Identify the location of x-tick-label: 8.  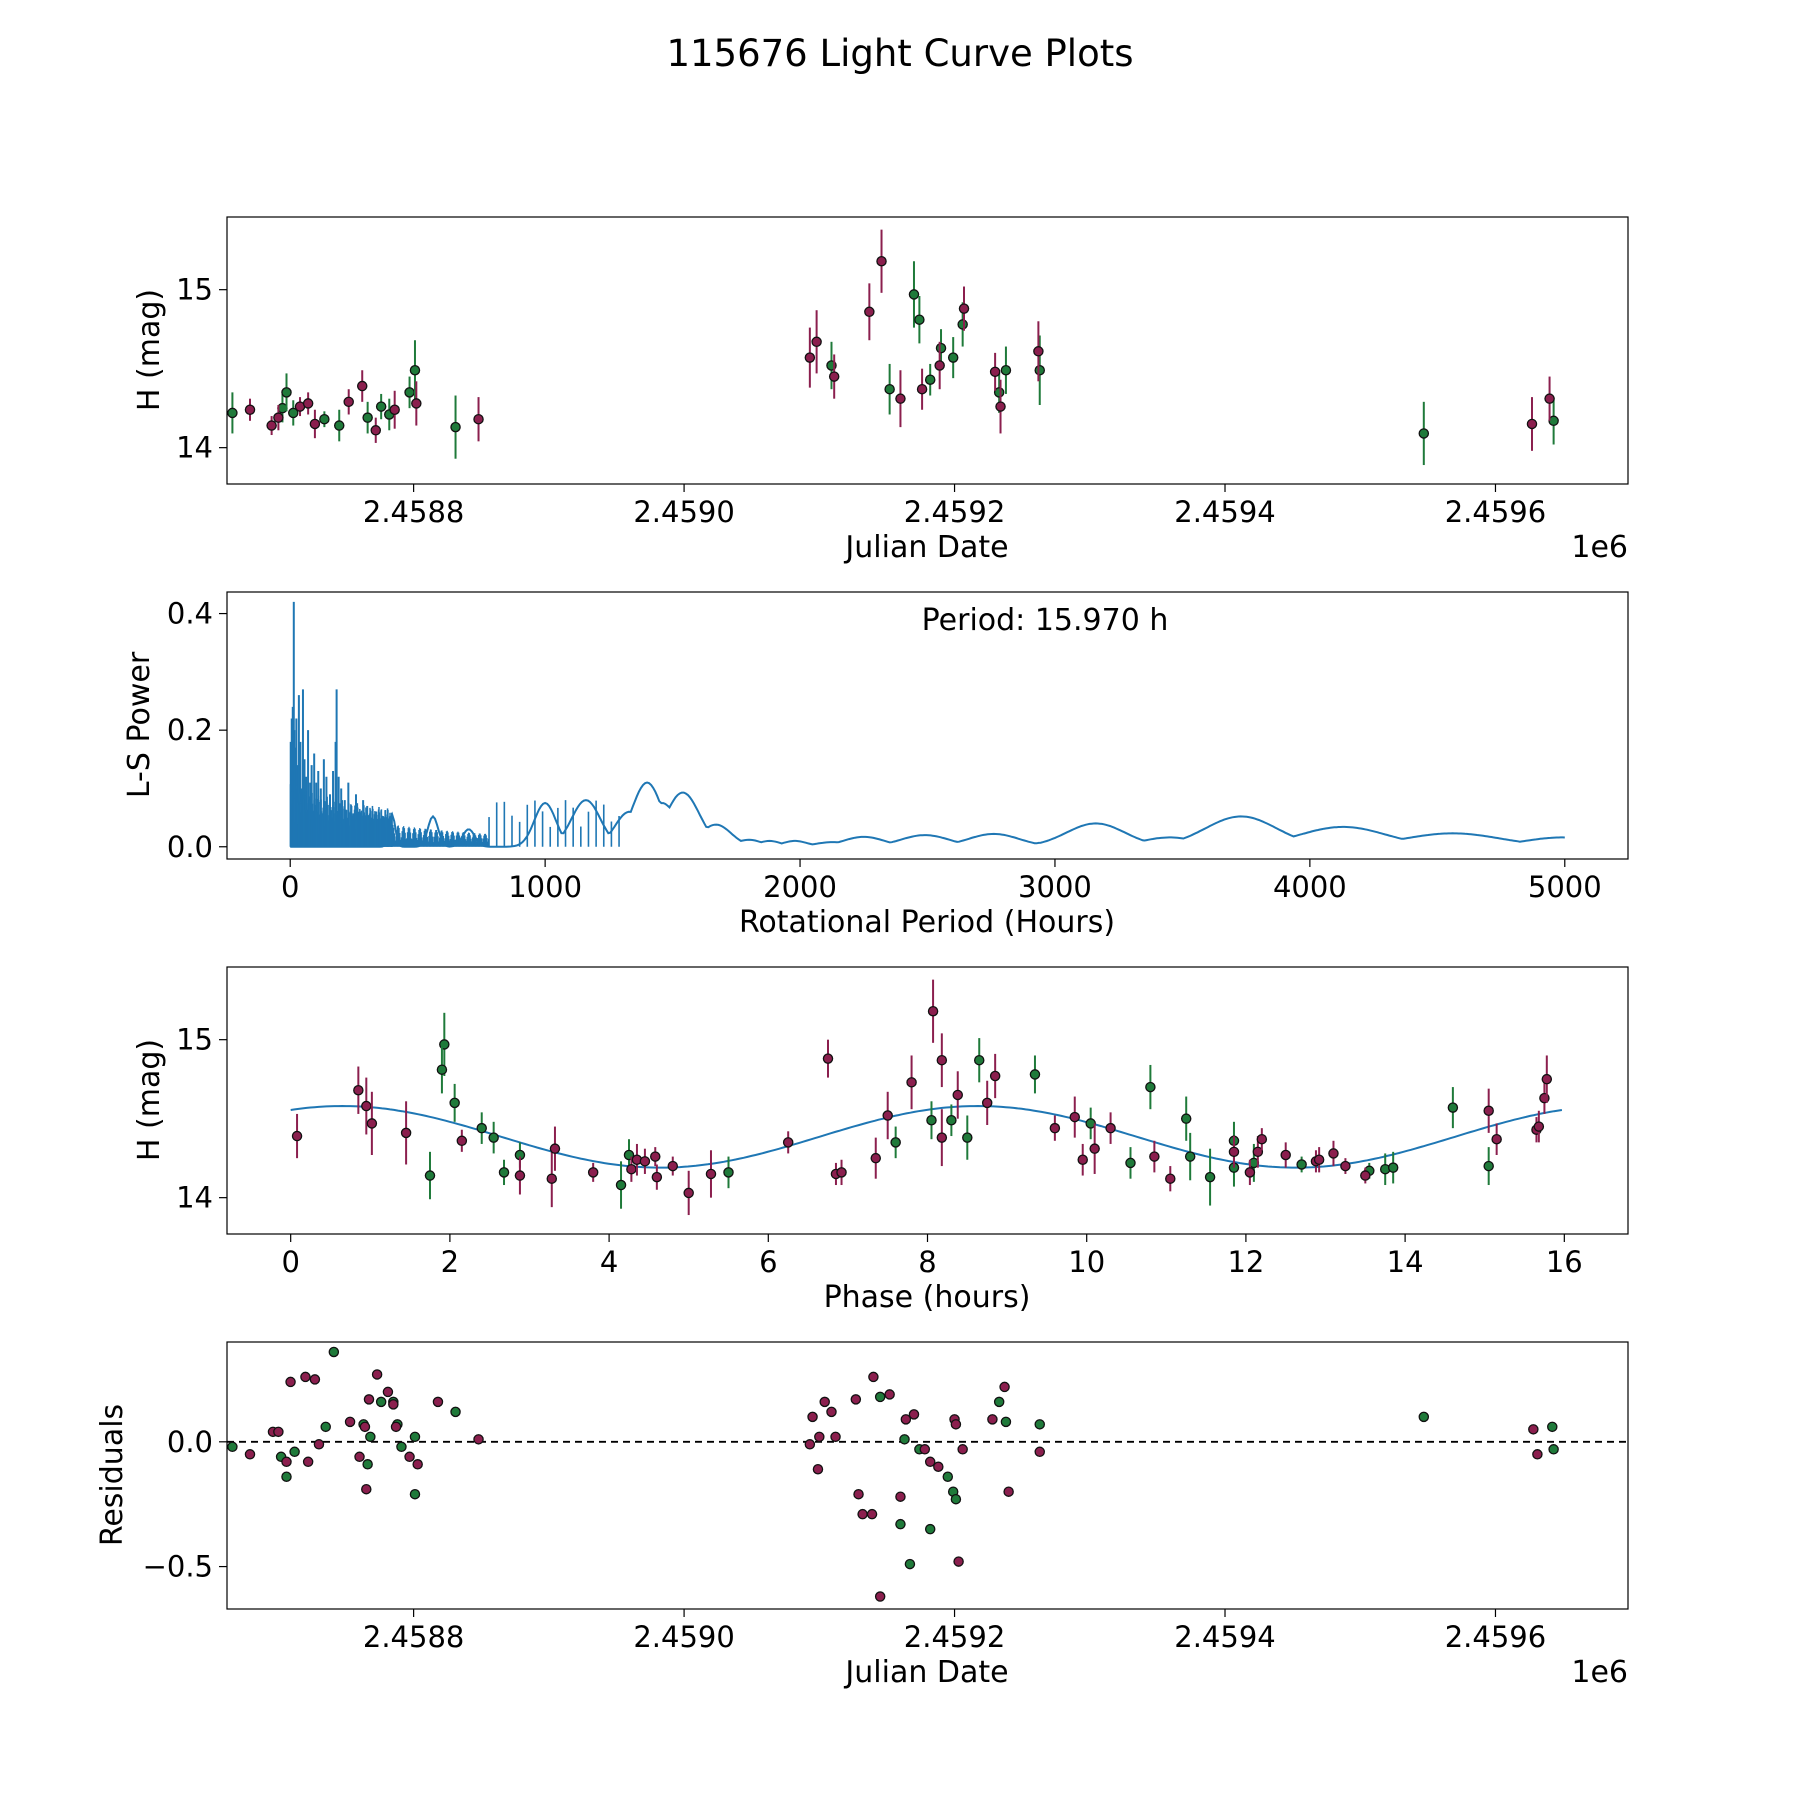
(927, 1262).